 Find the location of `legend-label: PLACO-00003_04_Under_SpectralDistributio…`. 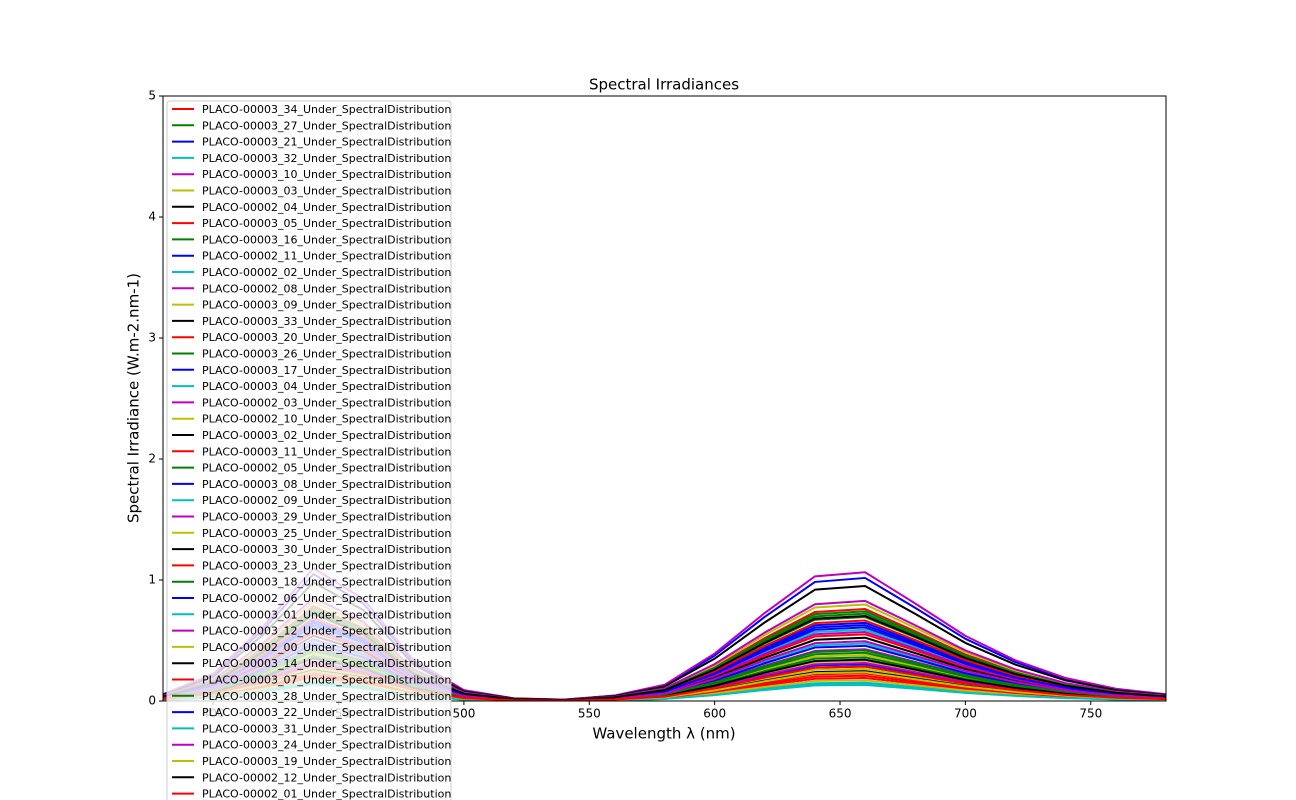

legend-label: PLACO-00003_04_Under_SpectralDistributio… is located at coordinates (326, 386).